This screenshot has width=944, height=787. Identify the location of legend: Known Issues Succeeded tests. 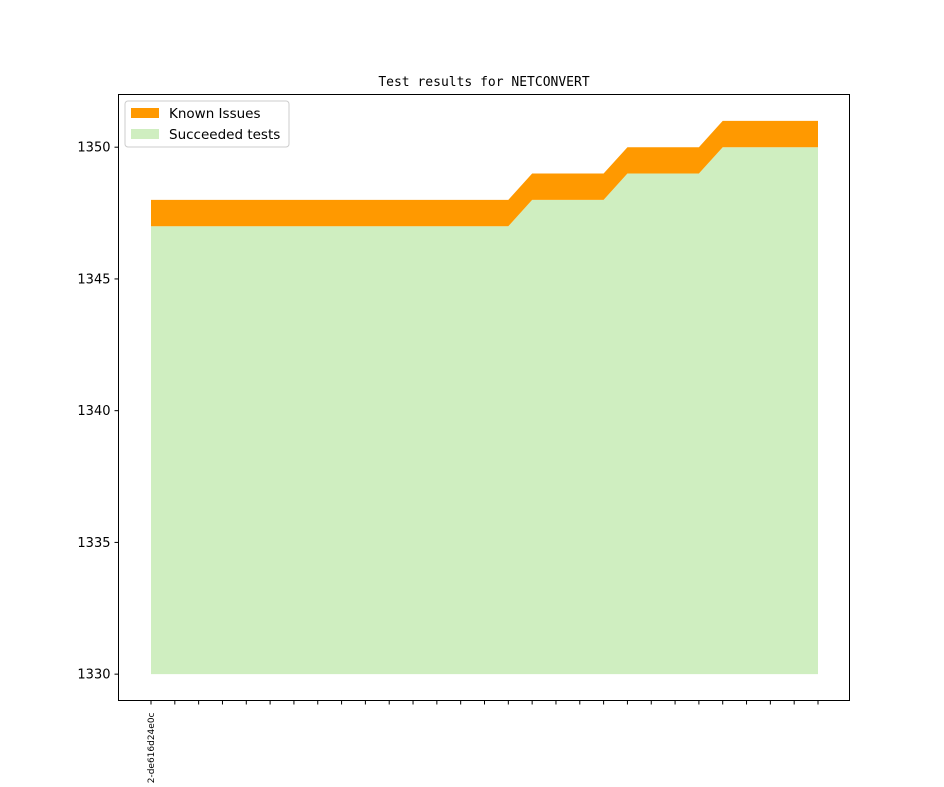
(207, 124).